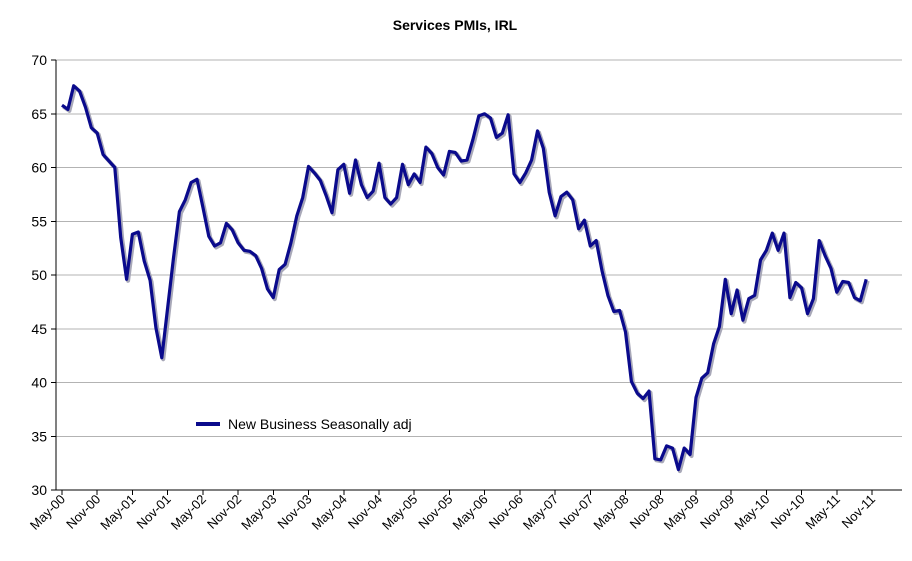  I want to click on x-tick-label: Nov-11, so click(859, 512).